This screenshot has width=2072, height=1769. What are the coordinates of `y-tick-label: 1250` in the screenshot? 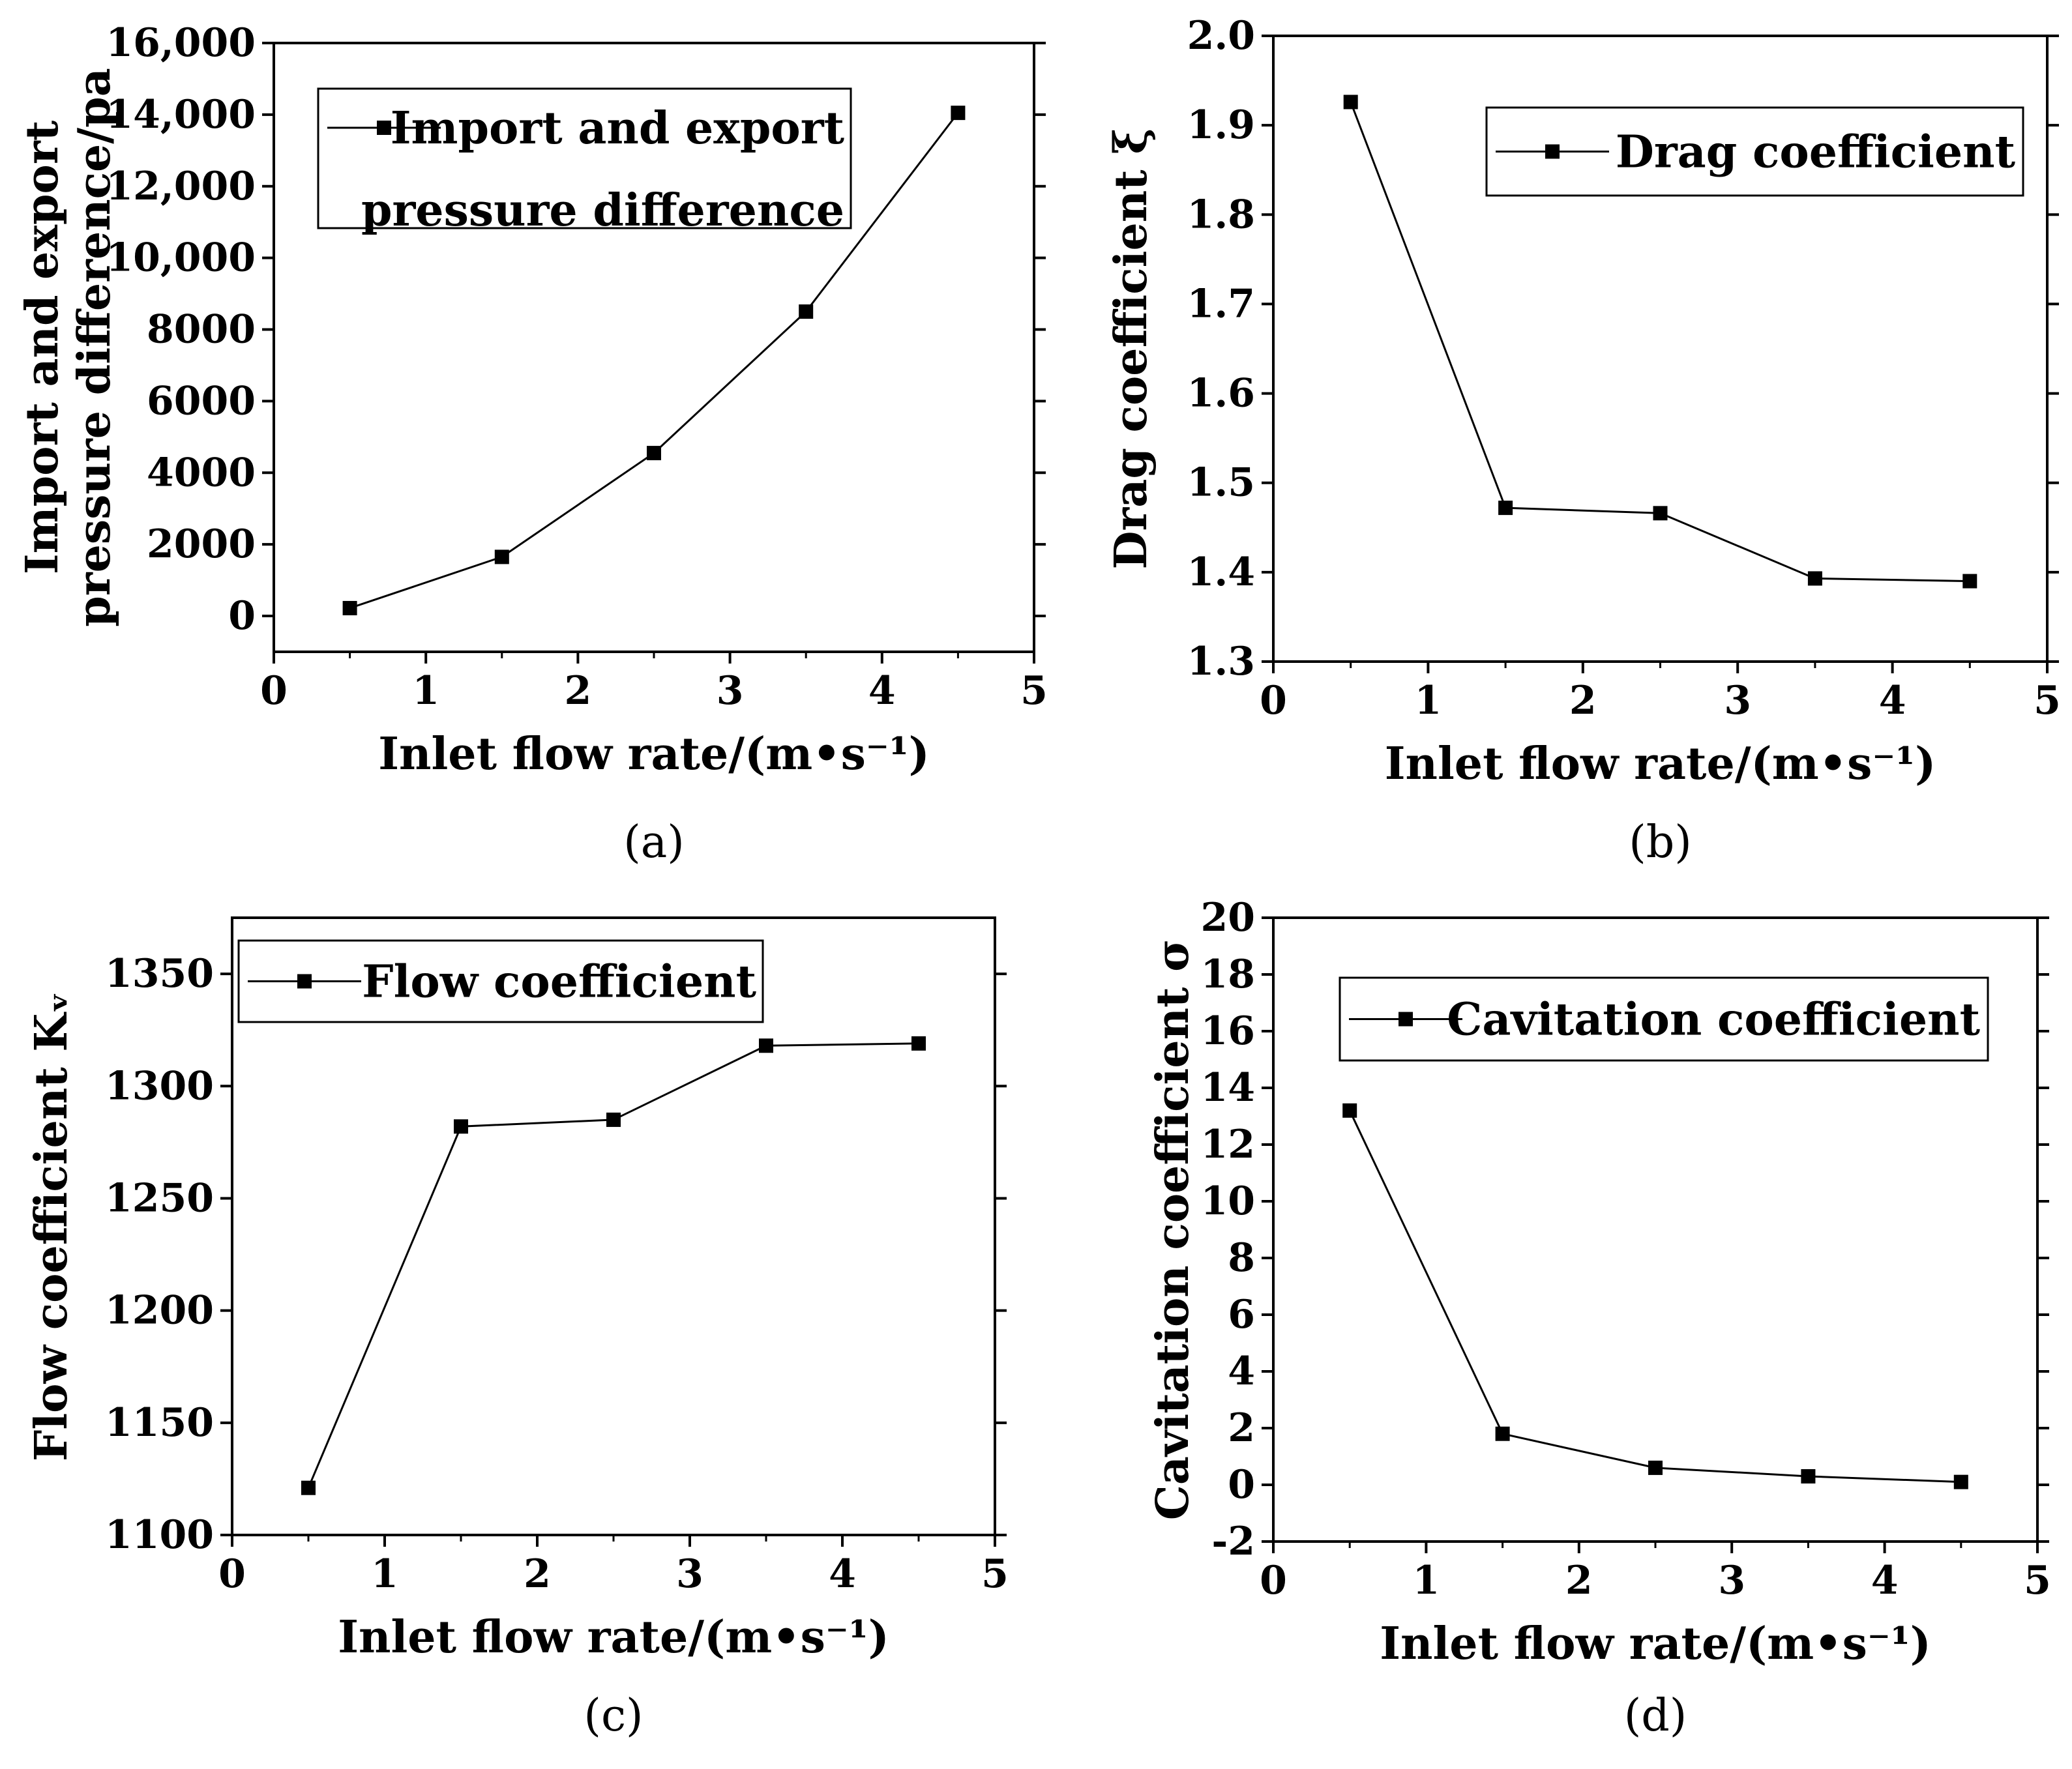 It's located at (159, 1198).